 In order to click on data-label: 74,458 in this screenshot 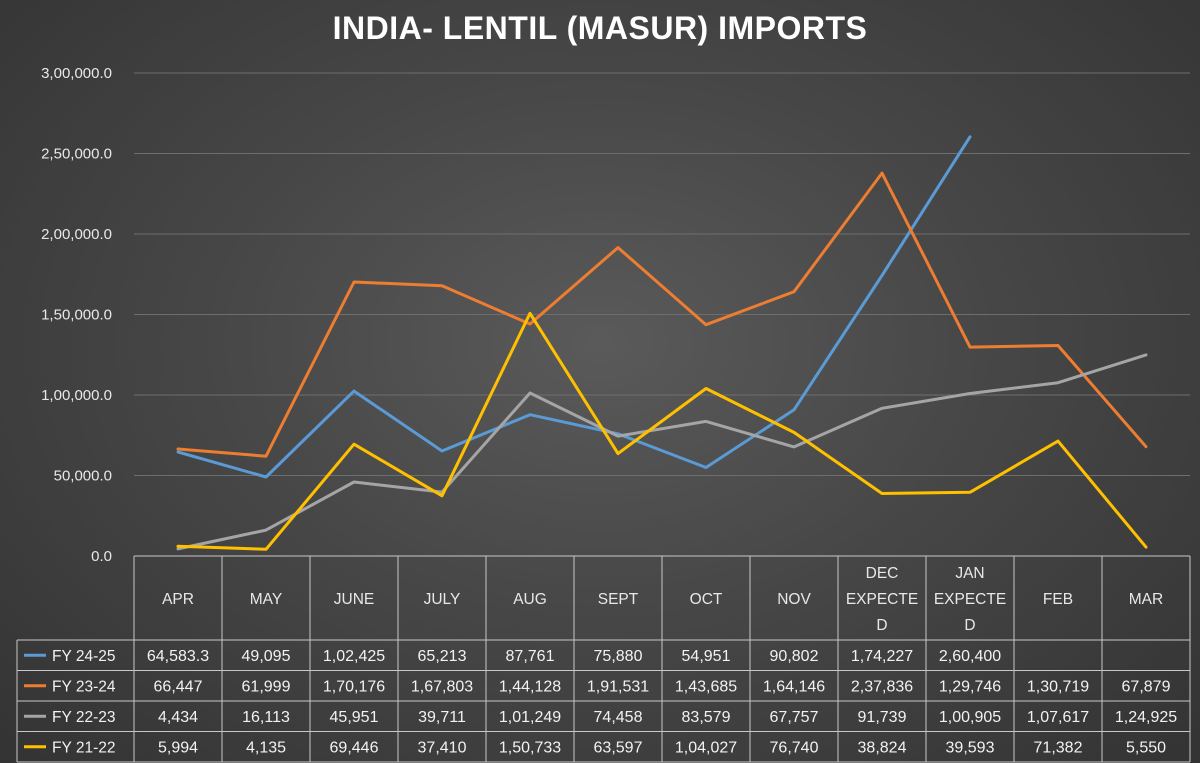, I will do `click(618, 717)`.